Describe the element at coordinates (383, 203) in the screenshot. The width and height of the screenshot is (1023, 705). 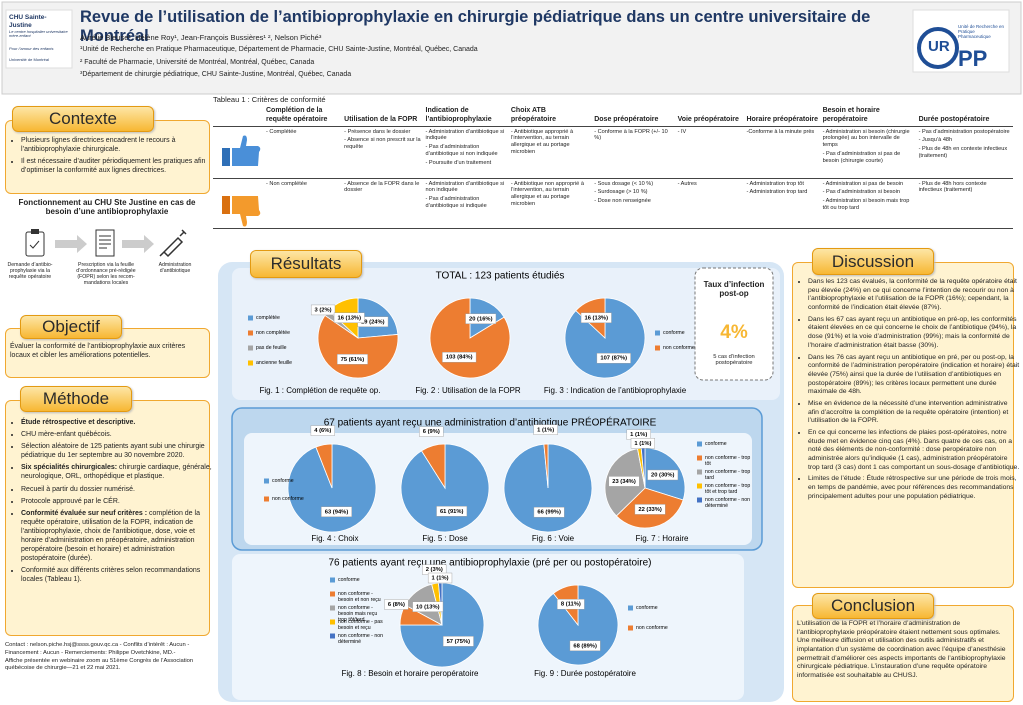
I see `table-cell: - Absence de la FOPR dans le dossier` at that location.